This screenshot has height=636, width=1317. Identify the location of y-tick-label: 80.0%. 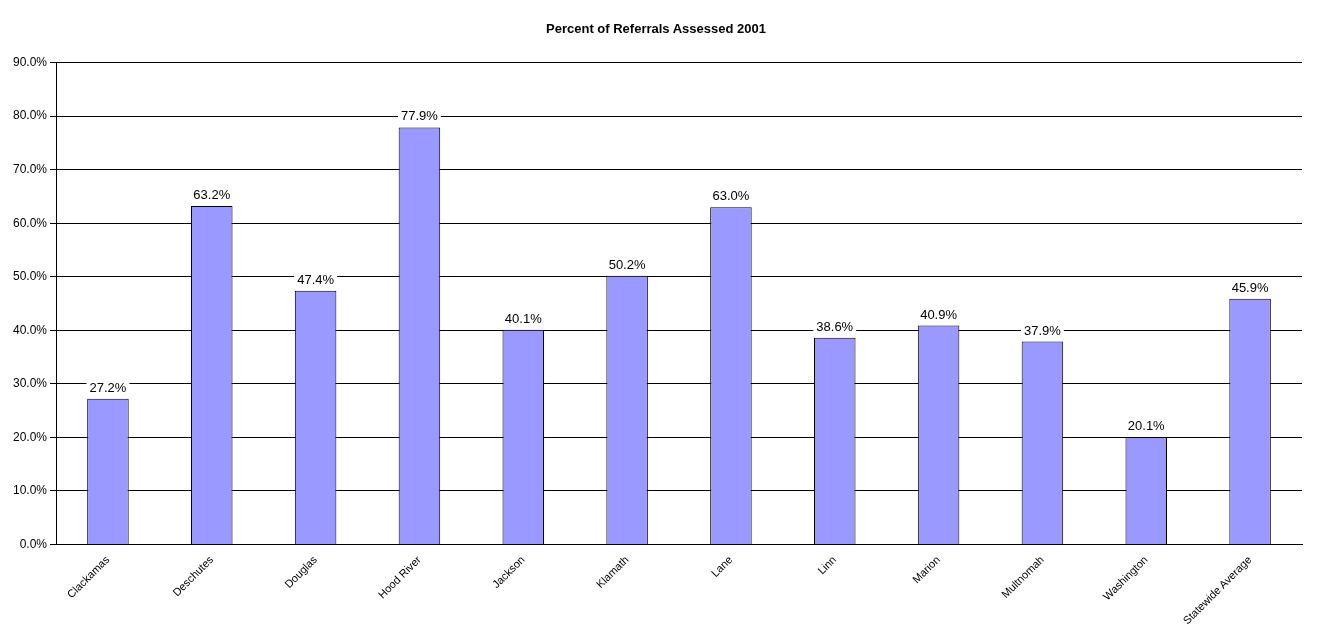
(30, 115).